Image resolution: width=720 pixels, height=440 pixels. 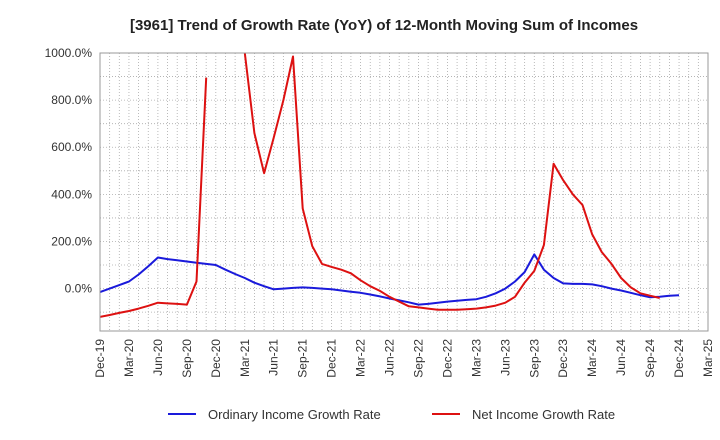 I want to click on y-tick-label: 200.0%, so click(x=71, y=241).